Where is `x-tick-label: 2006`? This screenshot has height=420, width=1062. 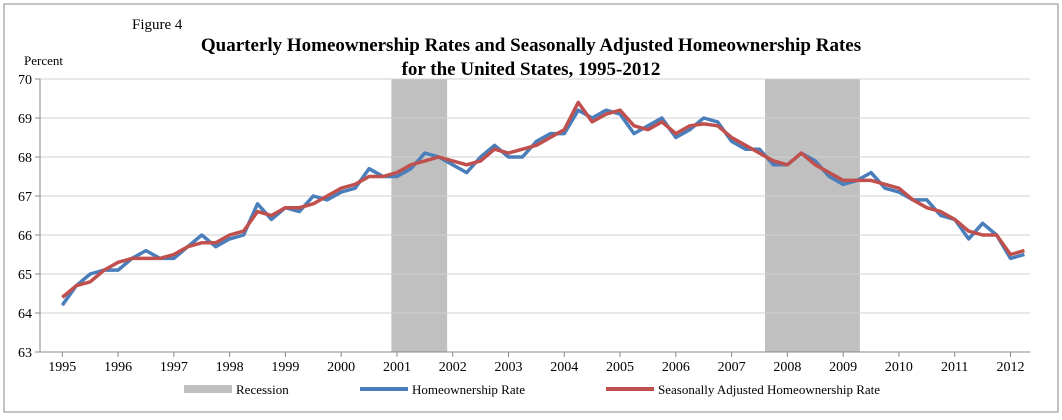
x-tick-label: 2006 is located at coordinates (676, 367).